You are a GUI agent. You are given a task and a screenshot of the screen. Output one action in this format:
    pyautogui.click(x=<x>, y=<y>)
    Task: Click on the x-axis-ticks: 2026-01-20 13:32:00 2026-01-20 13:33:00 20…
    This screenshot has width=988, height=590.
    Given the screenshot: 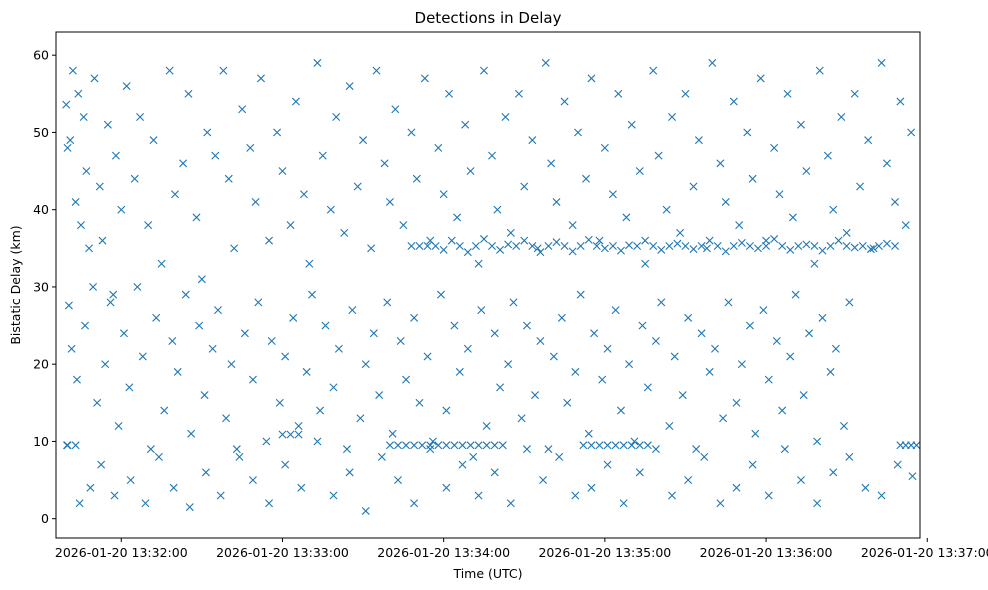 What is the action you would take?
    pyautogui.click(x=521, y=549)
    